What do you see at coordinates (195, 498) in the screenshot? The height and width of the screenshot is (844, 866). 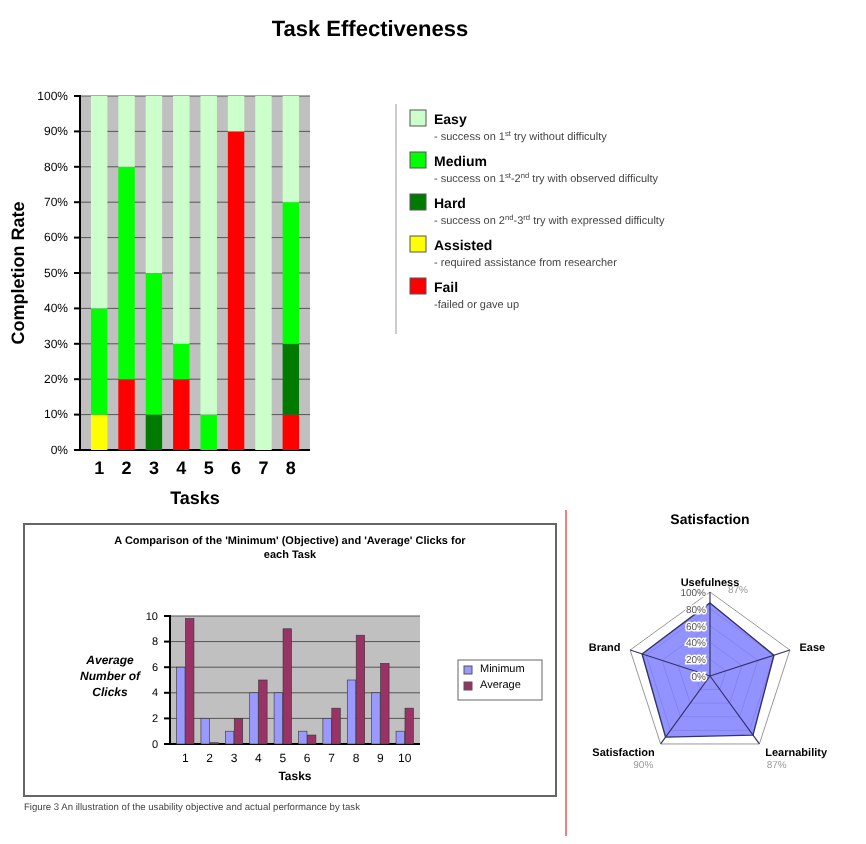 I see `x-axis-title: Tasks` at bounding box center [195, 498].